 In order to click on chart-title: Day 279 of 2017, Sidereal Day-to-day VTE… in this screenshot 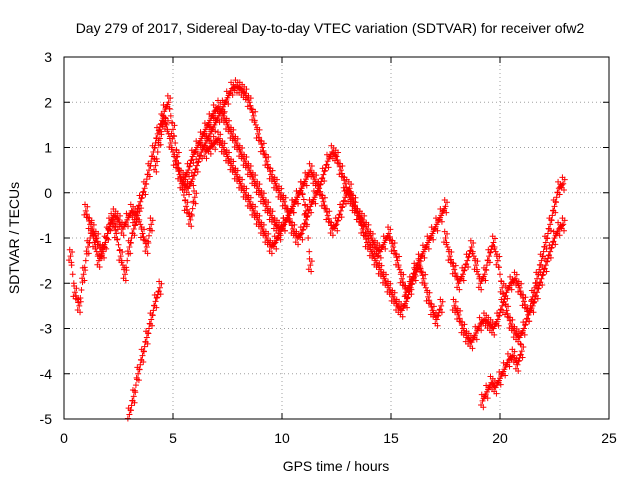, I will do `click(330, 28)`.